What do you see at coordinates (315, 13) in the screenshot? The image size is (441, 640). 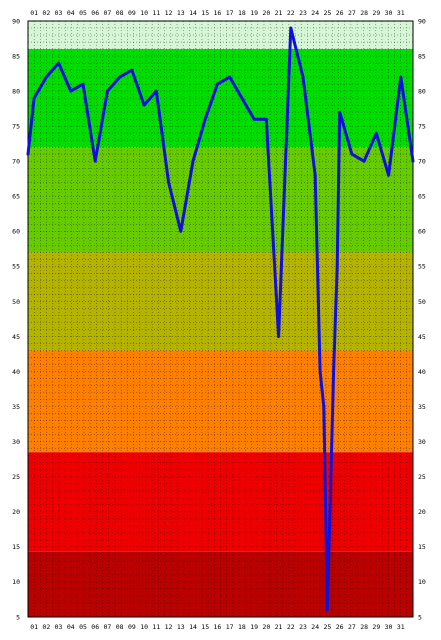 I see `x-tick-label: 24` at bounding box center [315, 13].